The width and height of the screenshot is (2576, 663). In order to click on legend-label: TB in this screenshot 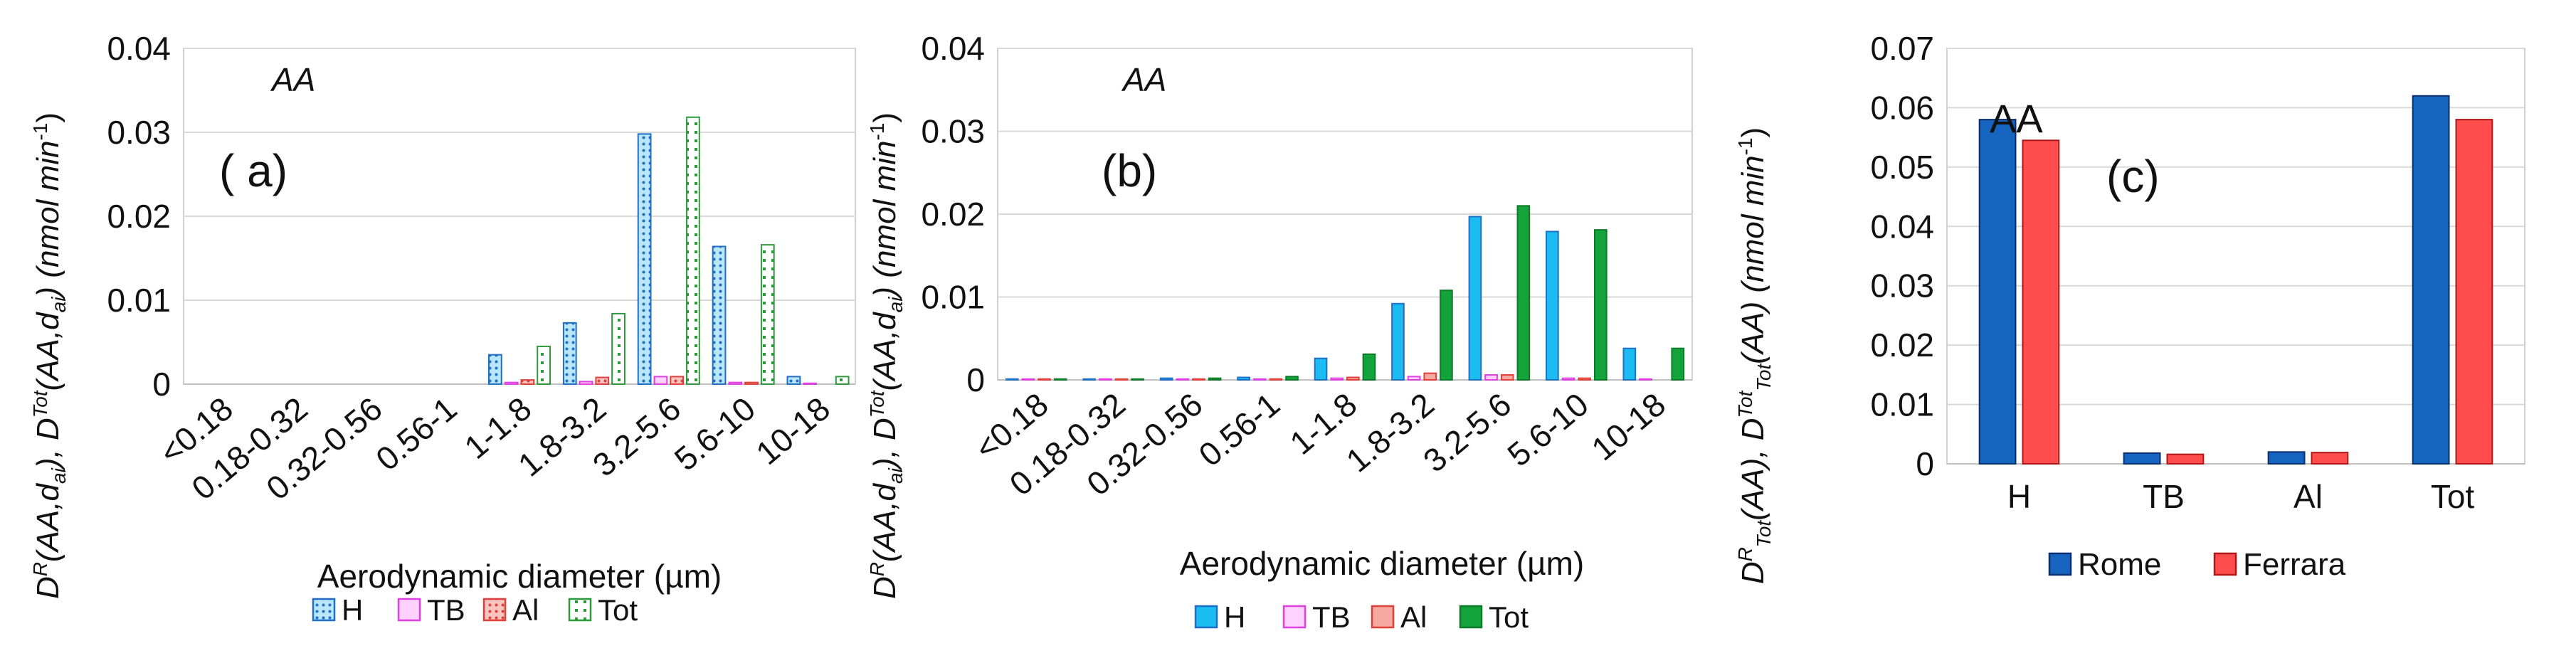, I will do `click(1331, 617)`.